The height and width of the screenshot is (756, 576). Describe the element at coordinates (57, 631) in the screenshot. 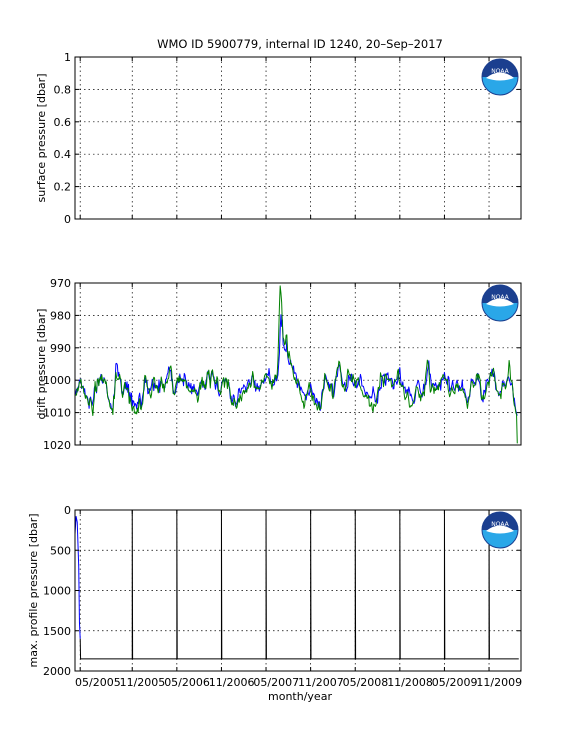

I see `y-tick-label: 1500` at that location.